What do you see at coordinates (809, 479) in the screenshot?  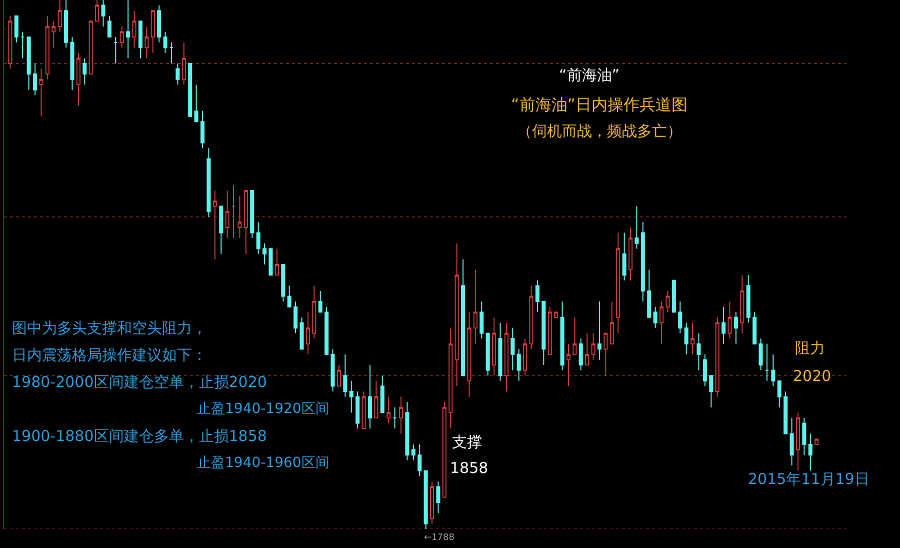 I see `annotation: 2015年11月19日` at bounding box center [809, 479].